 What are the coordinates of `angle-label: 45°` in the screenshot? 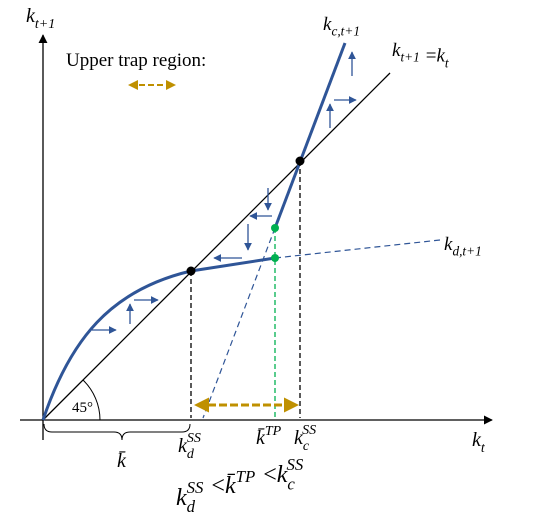 It's located at (82, 408).